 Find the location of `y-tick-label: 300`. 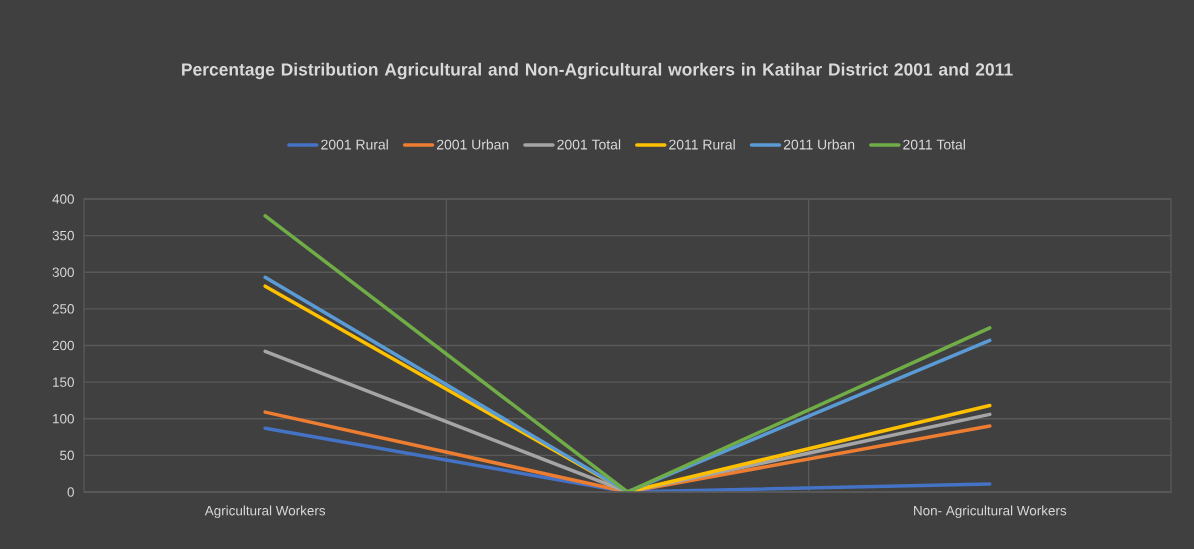

y-tick-label: 300 is located at coordinates (63, 272).